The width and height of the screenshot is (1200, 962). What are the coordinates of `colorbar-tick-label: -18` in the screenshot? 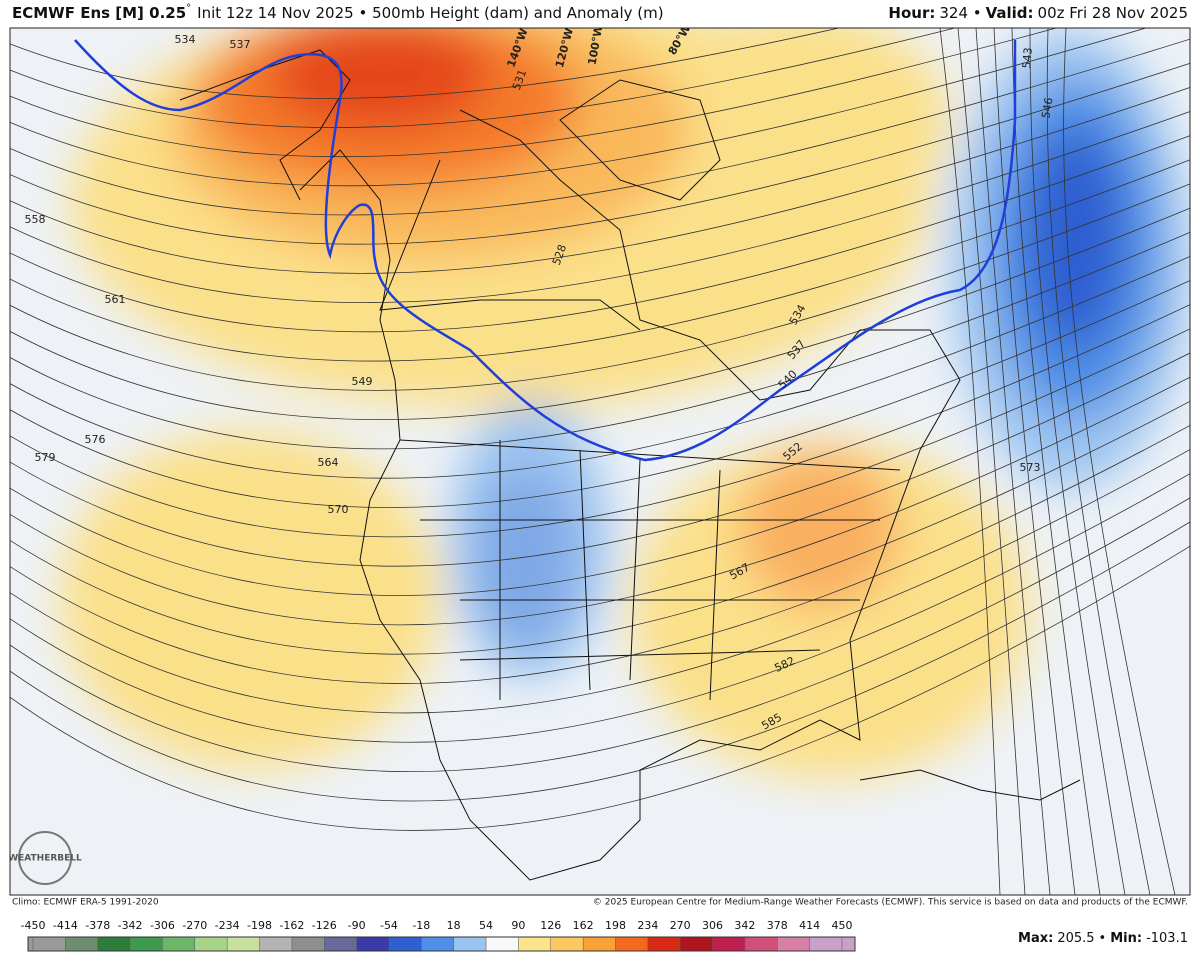 It's located at (421, 925).